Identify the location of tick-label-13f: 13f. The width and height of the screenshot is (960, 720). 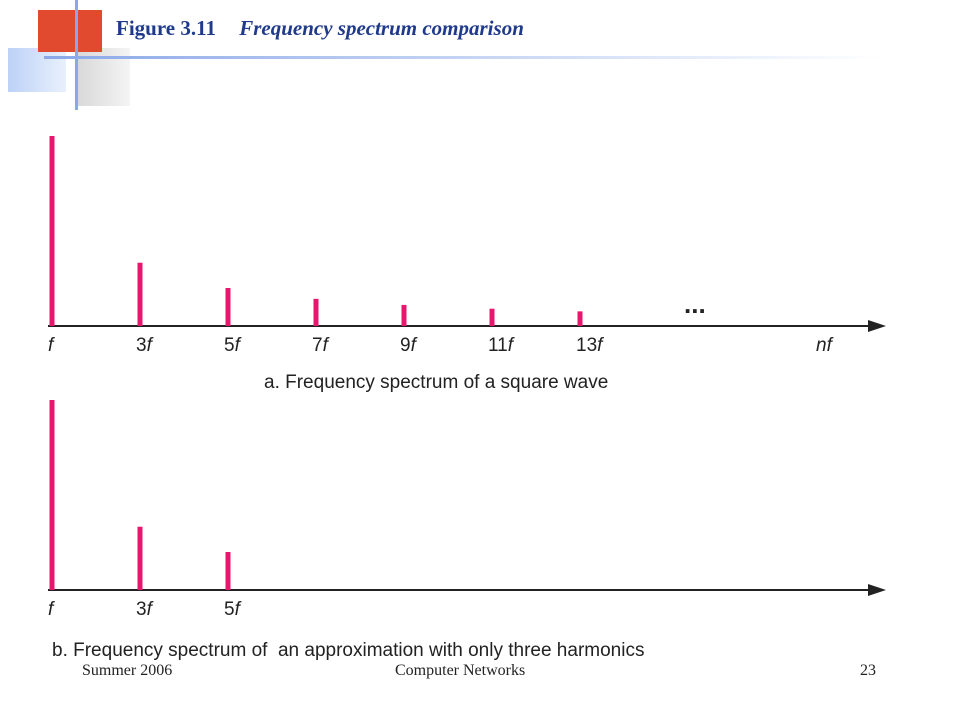
(590, 345).